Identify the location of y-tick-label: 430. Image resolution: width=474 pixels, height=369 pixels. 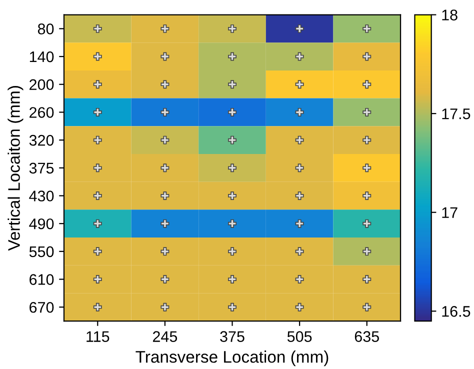
(41, 196).